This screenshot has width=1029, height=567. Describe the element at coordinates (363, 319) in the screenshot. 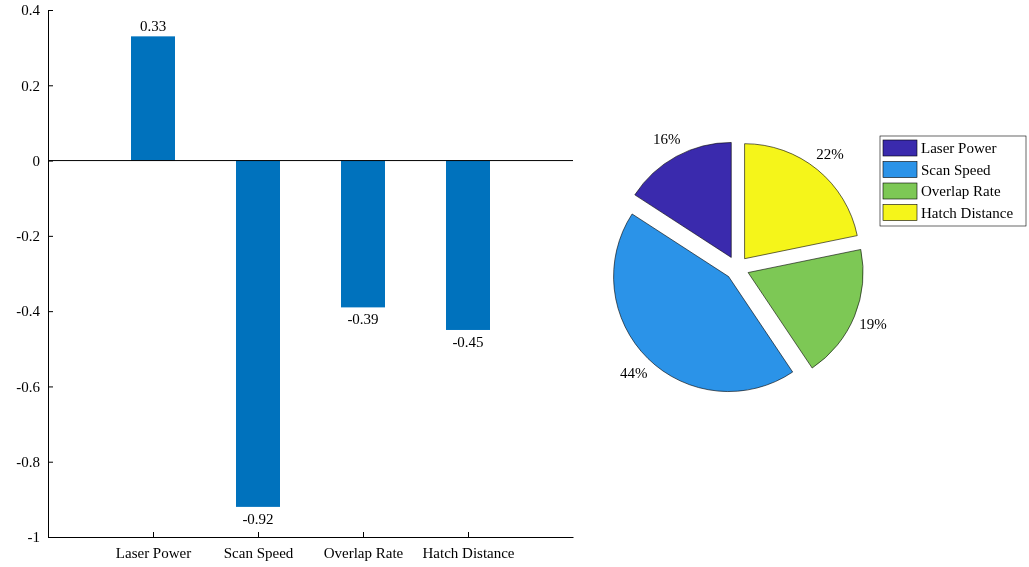

I see `data-label: -0.39` at that location.